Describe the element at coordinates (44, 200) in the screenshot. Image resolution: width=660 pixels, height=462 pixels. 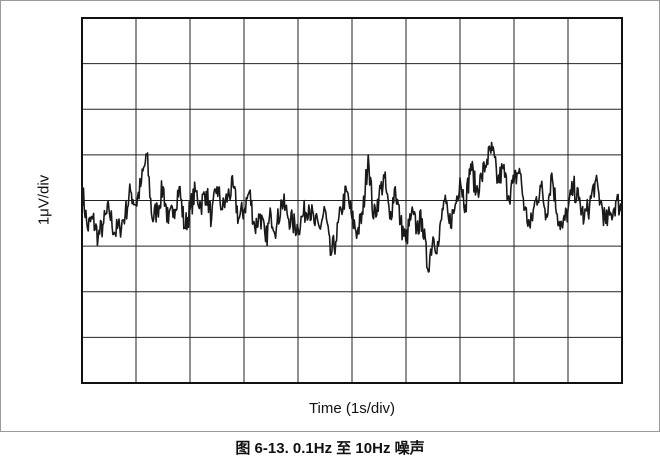
I see `y-axis-label: 1μV/div` at that location.